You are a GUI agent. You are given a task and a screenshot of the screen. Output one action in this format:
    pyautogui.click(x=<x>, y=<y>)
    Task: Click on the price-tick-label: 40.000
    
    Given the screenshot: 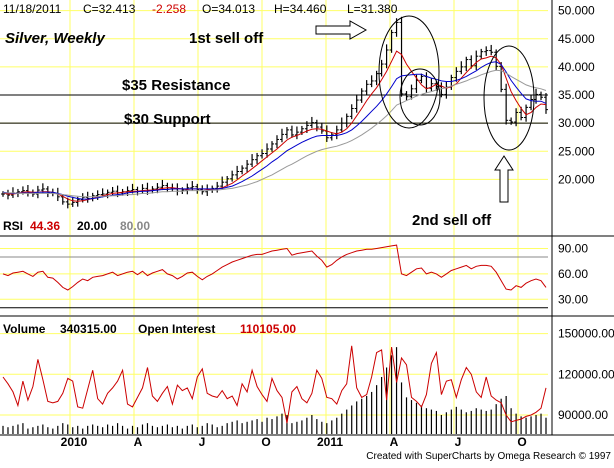 What is the action you would take?
    pyautogui.click(x=576, y=67)
    